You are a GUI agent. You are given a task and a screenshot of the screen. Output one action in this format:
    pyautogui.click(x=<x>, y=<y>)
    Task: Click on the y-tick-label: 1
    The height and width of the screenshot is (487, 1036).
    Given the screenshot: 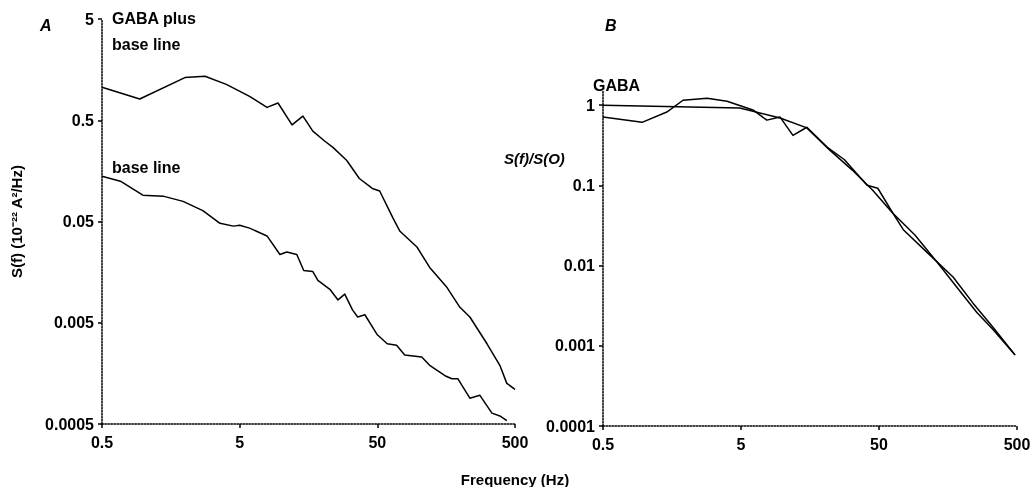 What is the action you would take?
    pyautogui.click(x=591, y=105)
    